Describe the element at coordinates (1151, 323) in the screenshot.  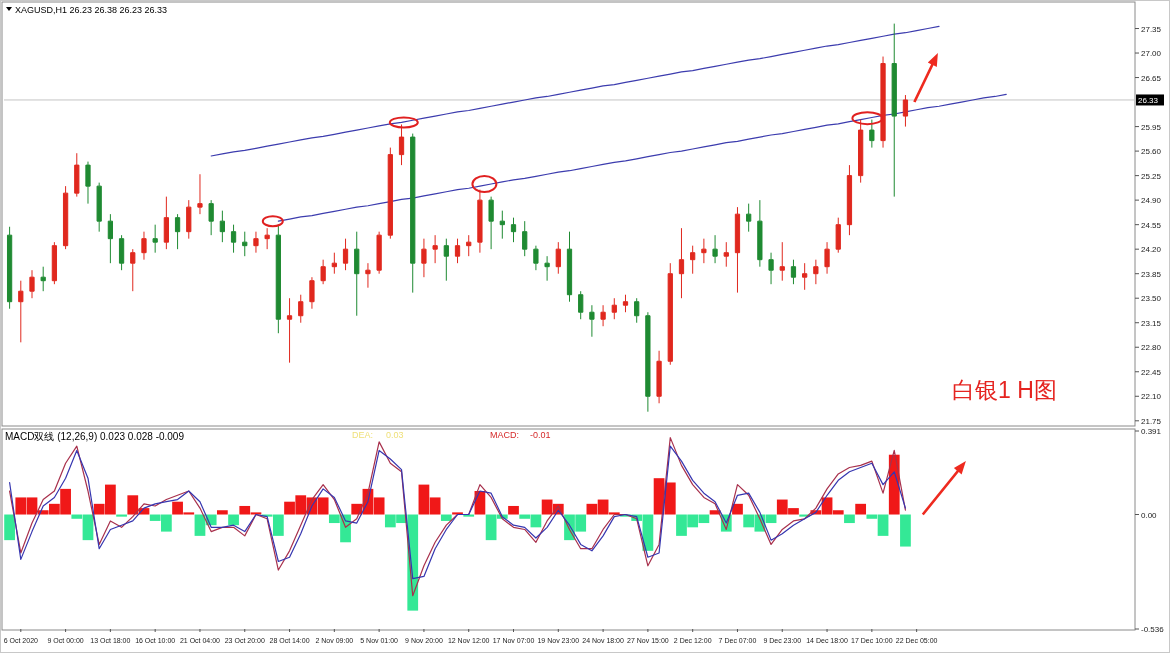
I see `y-tick-label: 23.15` at that location.